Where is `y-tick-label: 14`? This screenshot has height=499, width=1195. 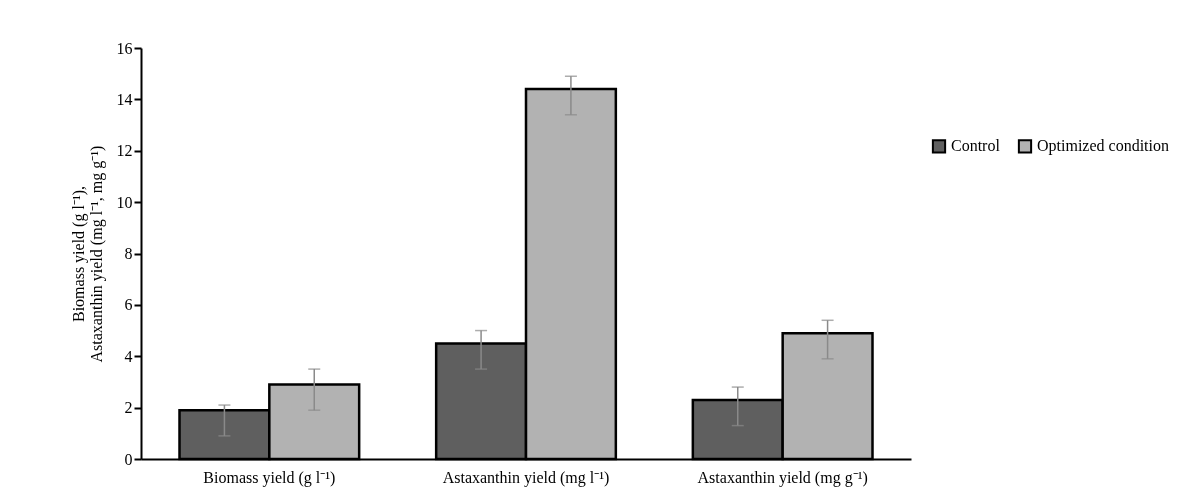
y-tick-label: 14 is located at coordinates (124, 99).